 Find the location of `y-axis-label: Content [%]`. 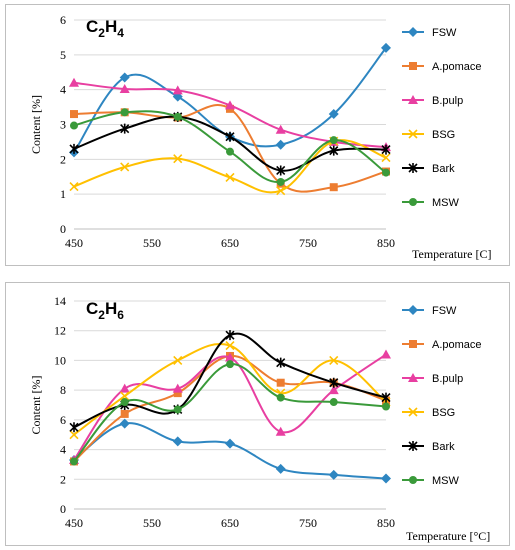

y-axis-label: Content [%] is located at coordinates (36, 124).